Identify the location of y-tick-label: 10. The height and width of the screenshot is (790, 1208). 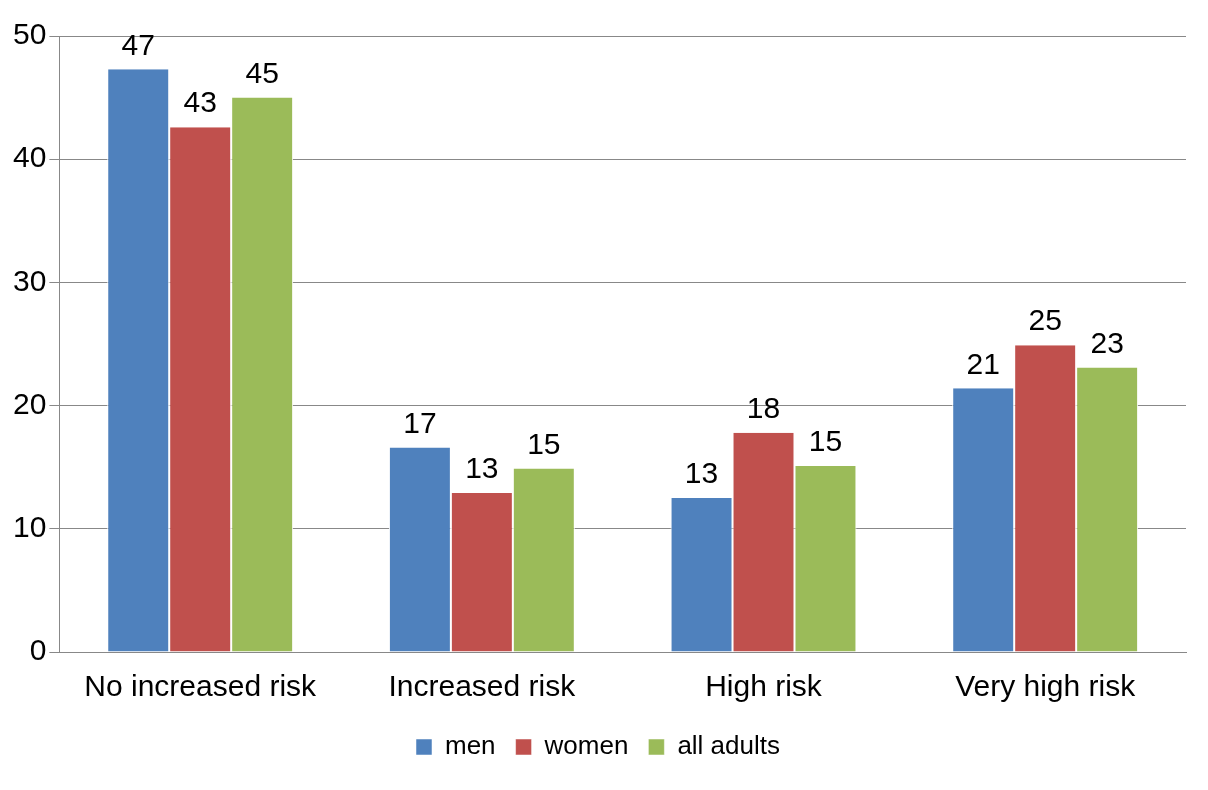
(29, 527).